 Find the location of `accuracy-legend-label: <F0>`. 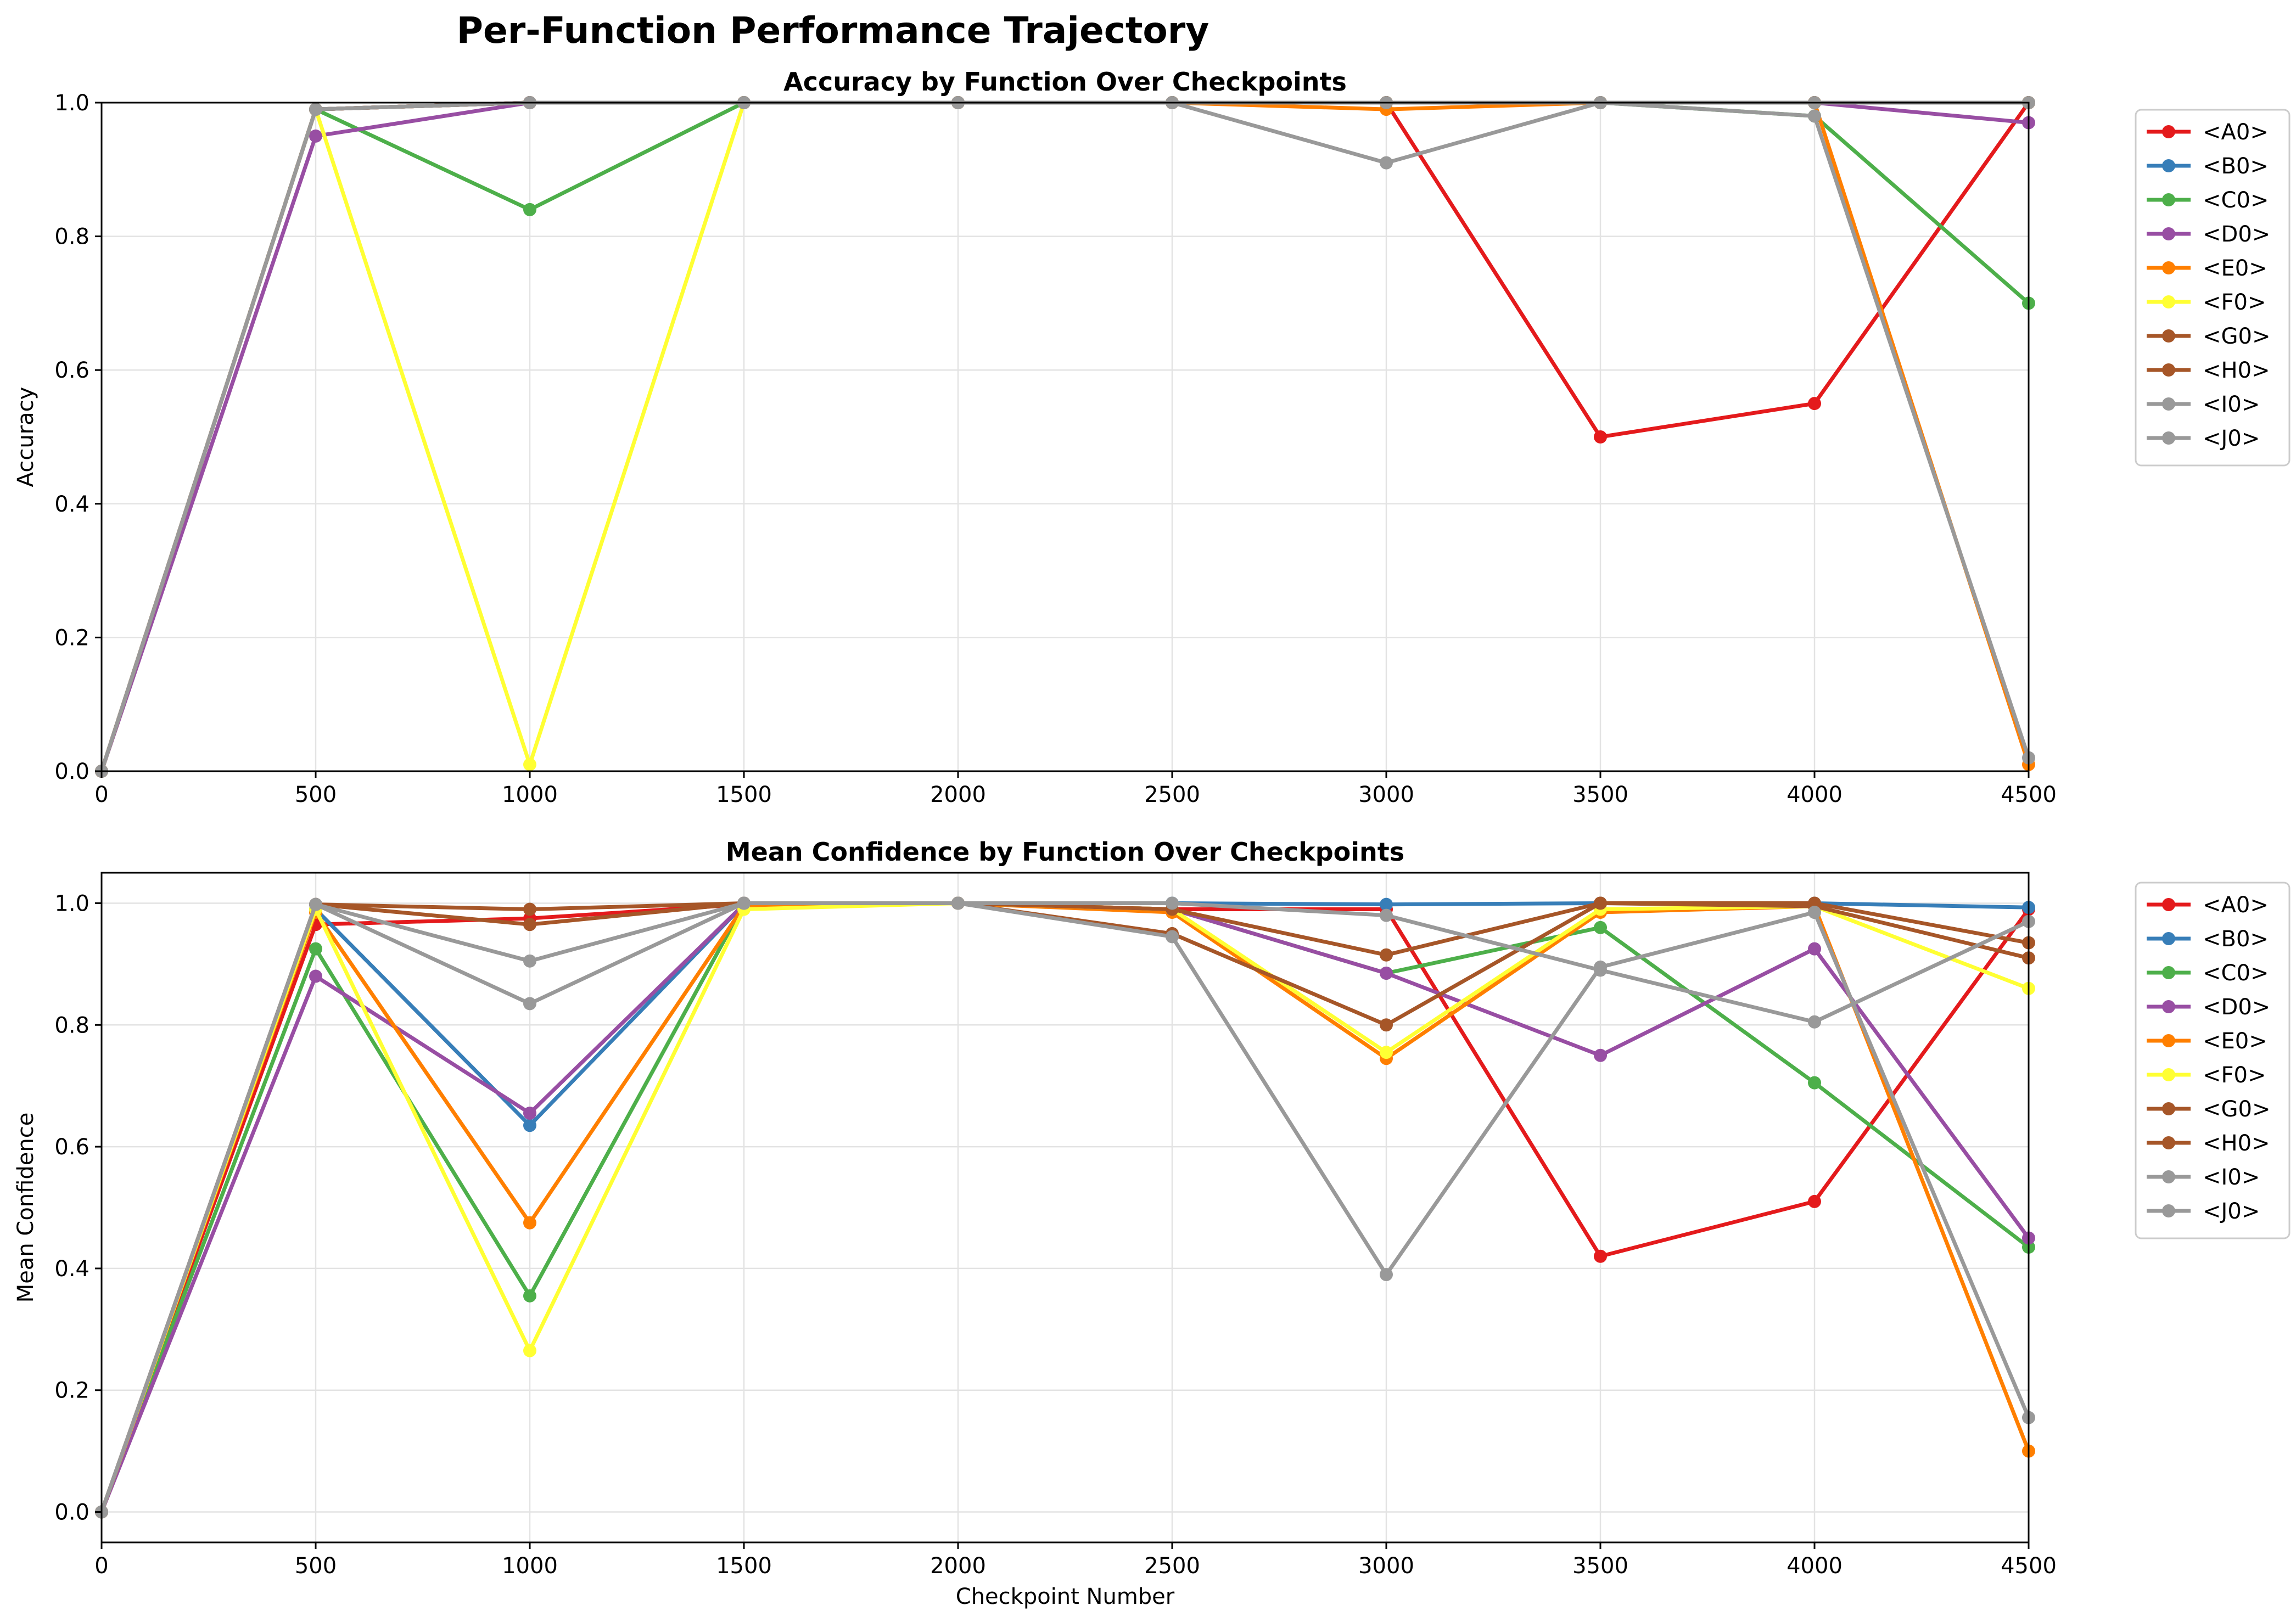

accuracy-legend-label: <F0> is located at coordinates (2234, 302).